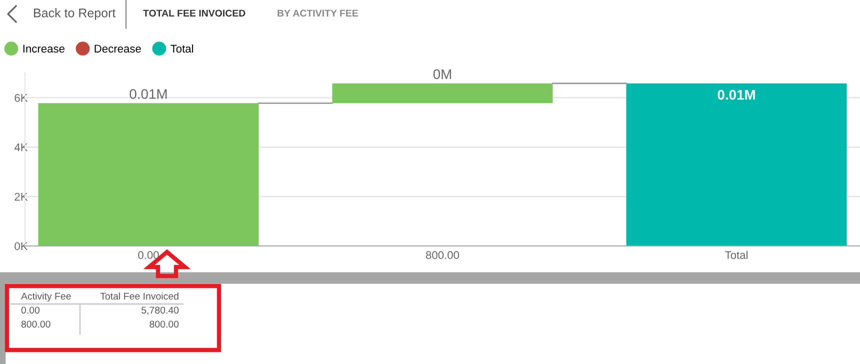  I want to click on text: TOTAL FEE INVOICED, so click(194, 13).